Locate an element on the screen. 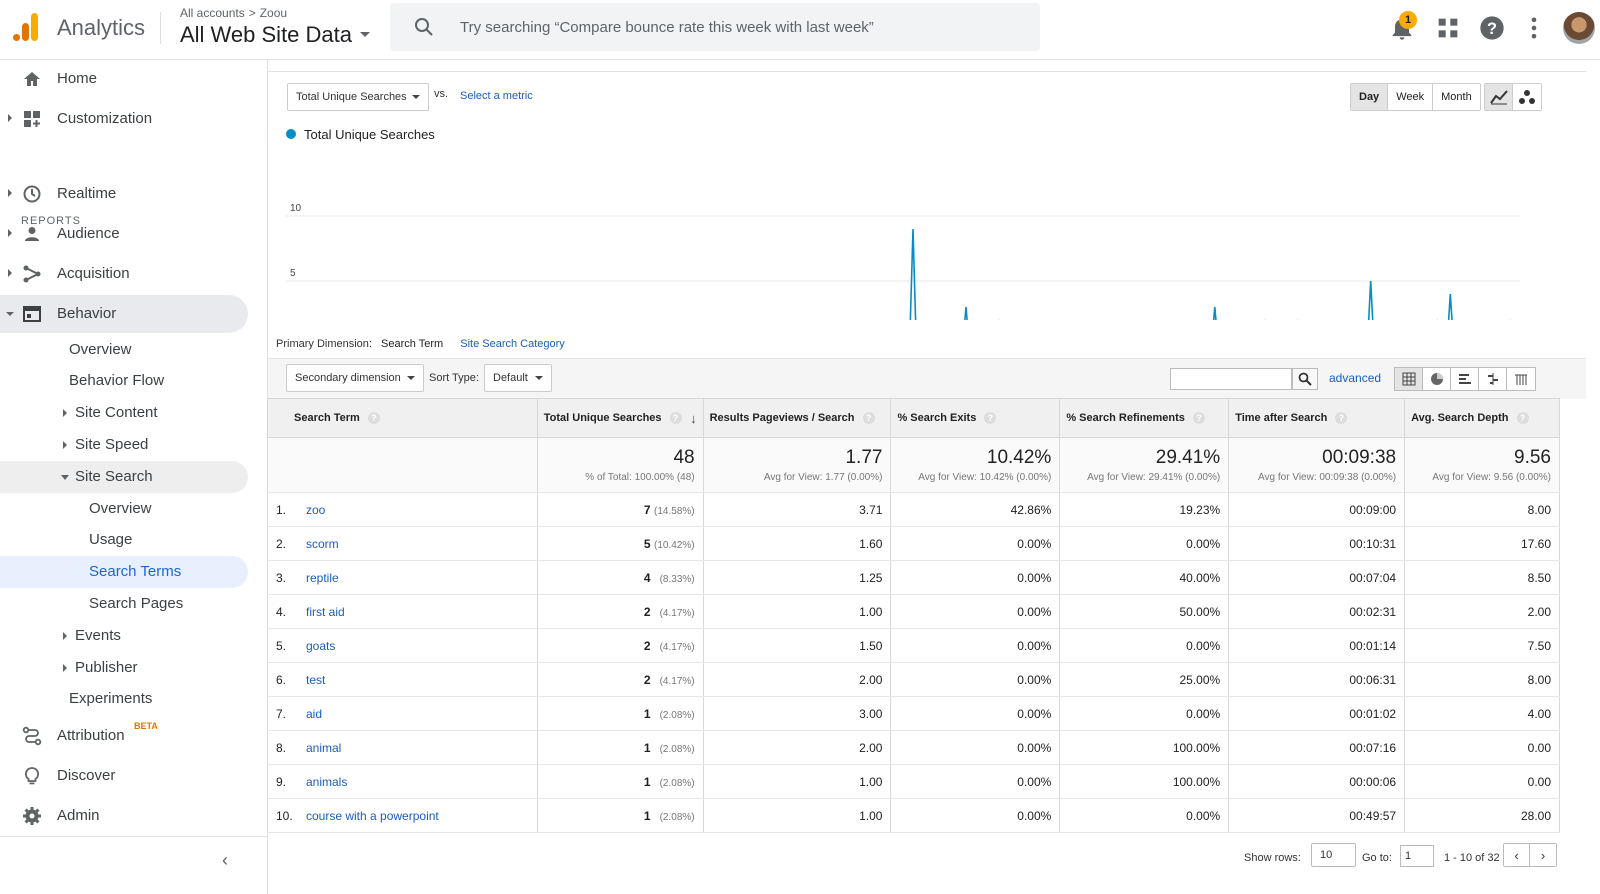 Image resolution: width=1600 pixels, height=894 pixels. sidebar-item-events: Events is located at coordinates (124, 636).